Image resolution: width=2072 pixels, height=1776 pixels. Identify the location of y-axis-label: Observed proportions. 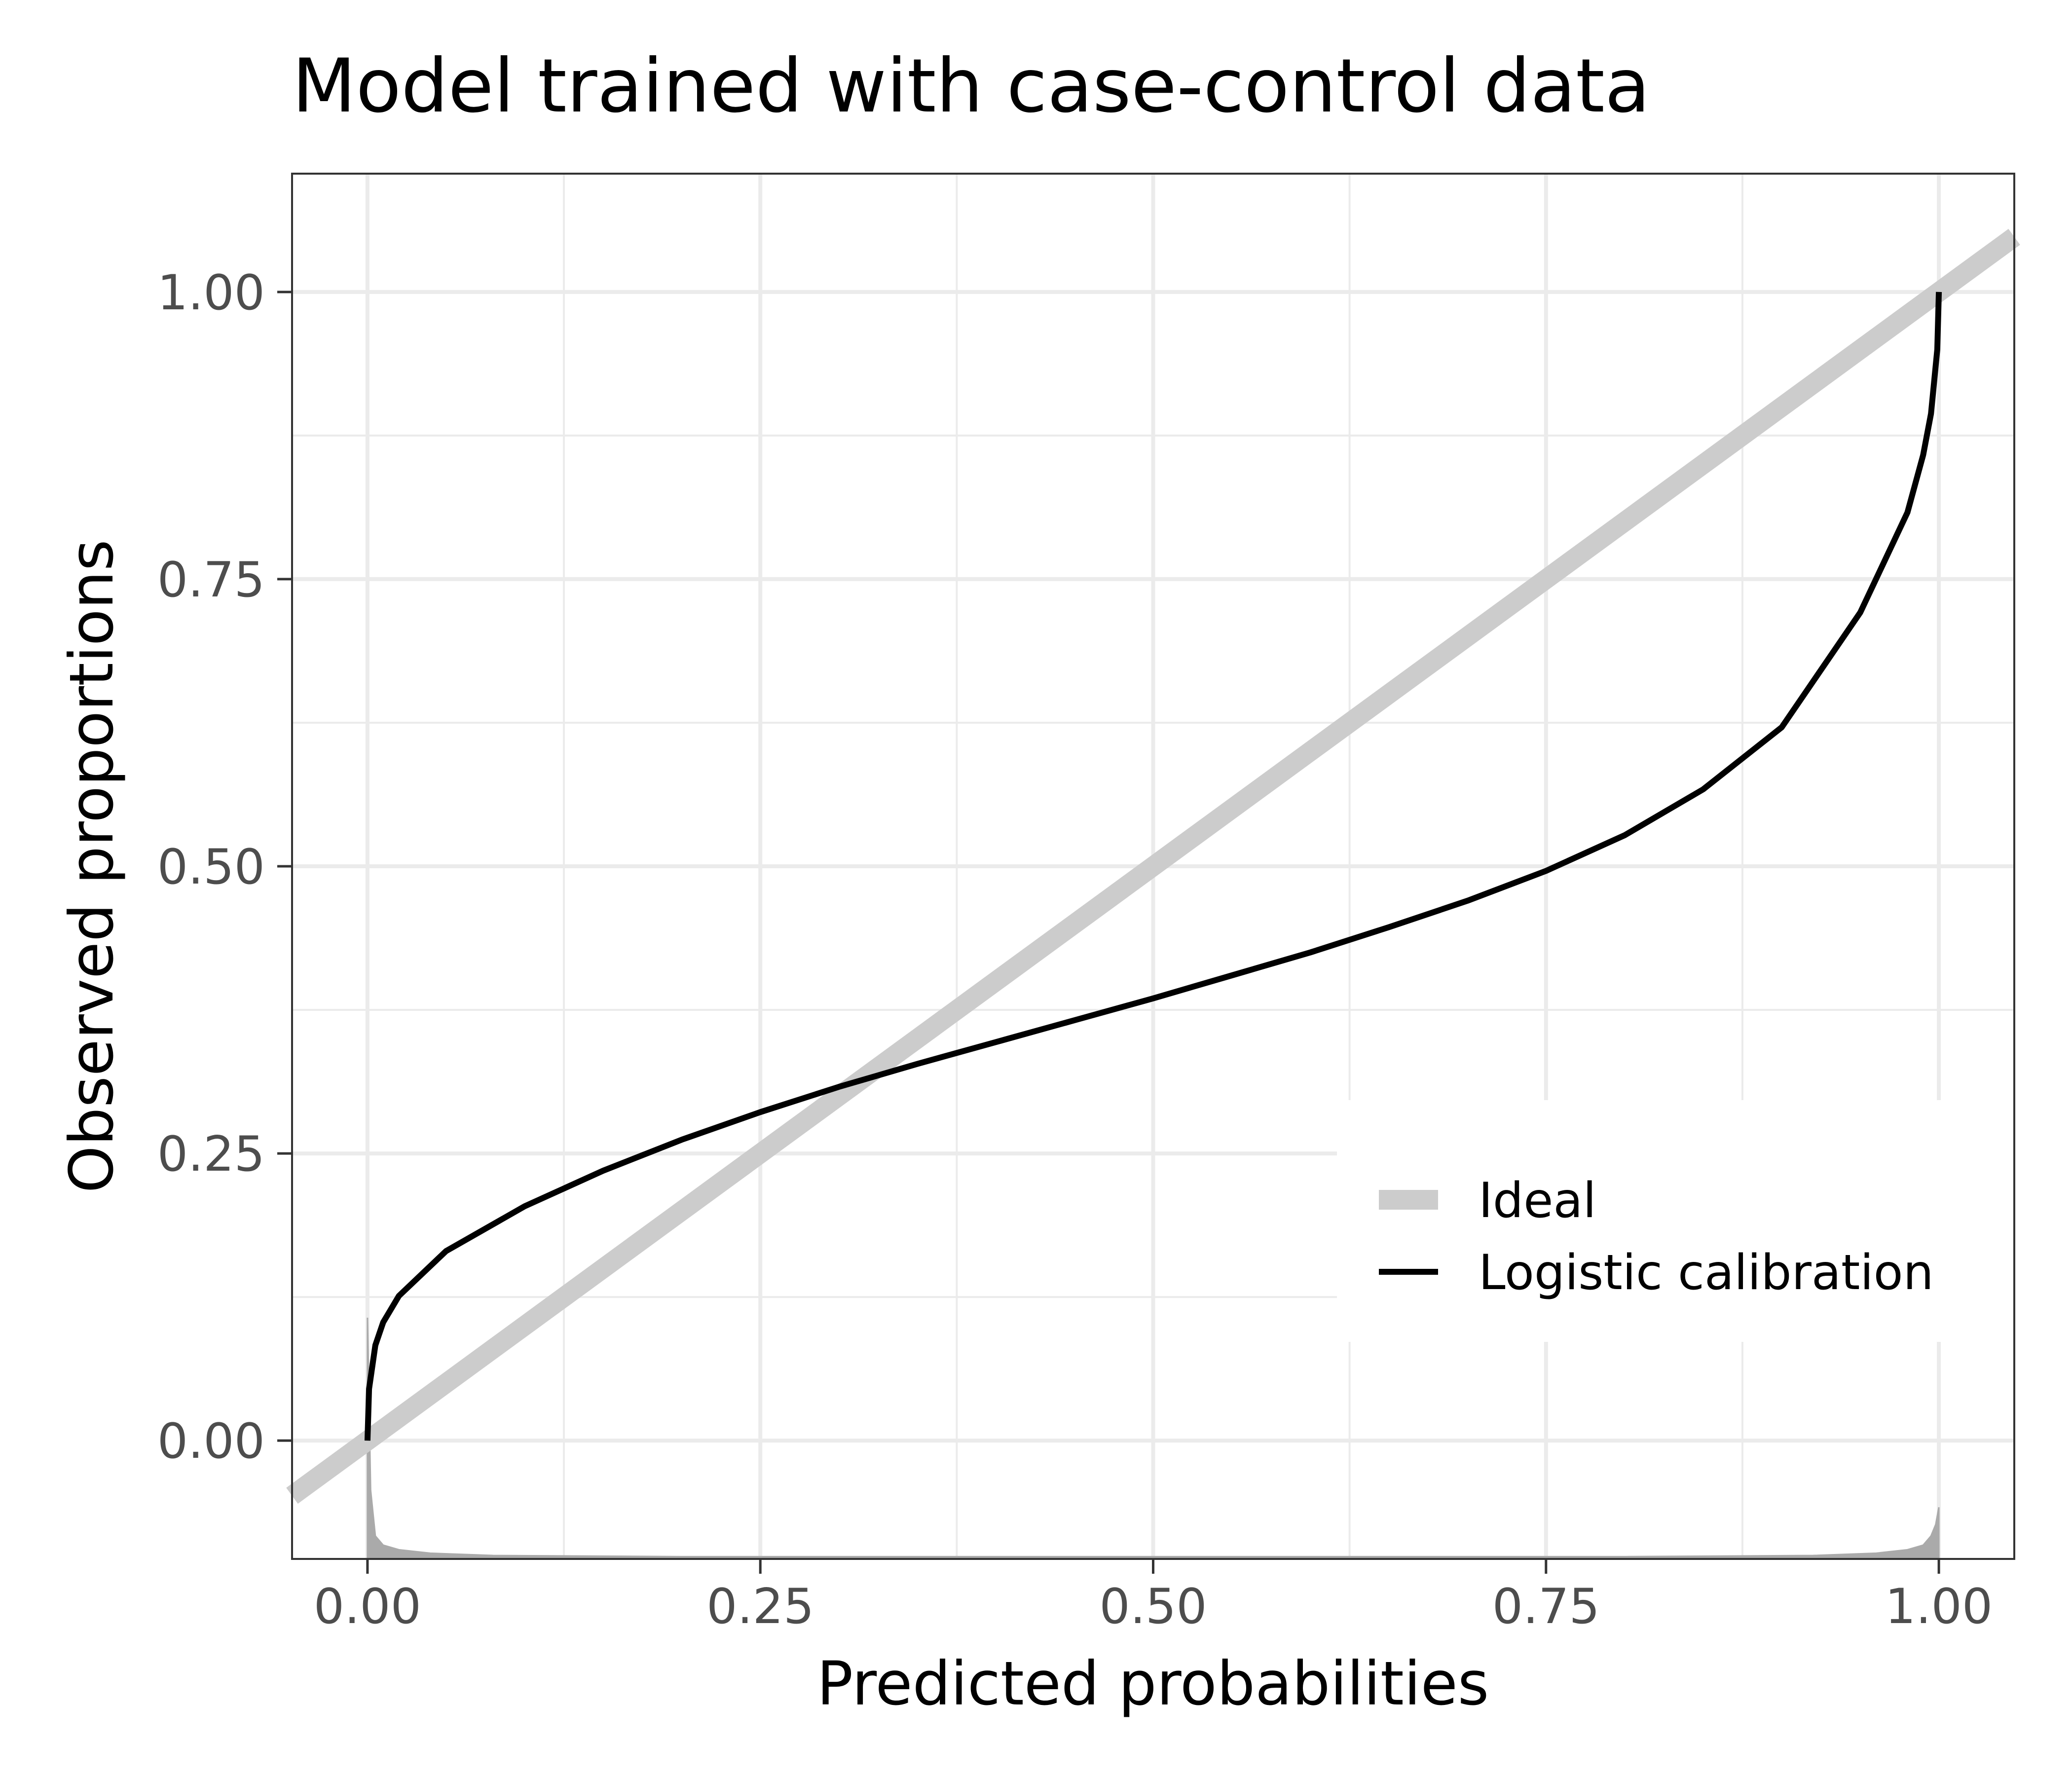
(92, 866).